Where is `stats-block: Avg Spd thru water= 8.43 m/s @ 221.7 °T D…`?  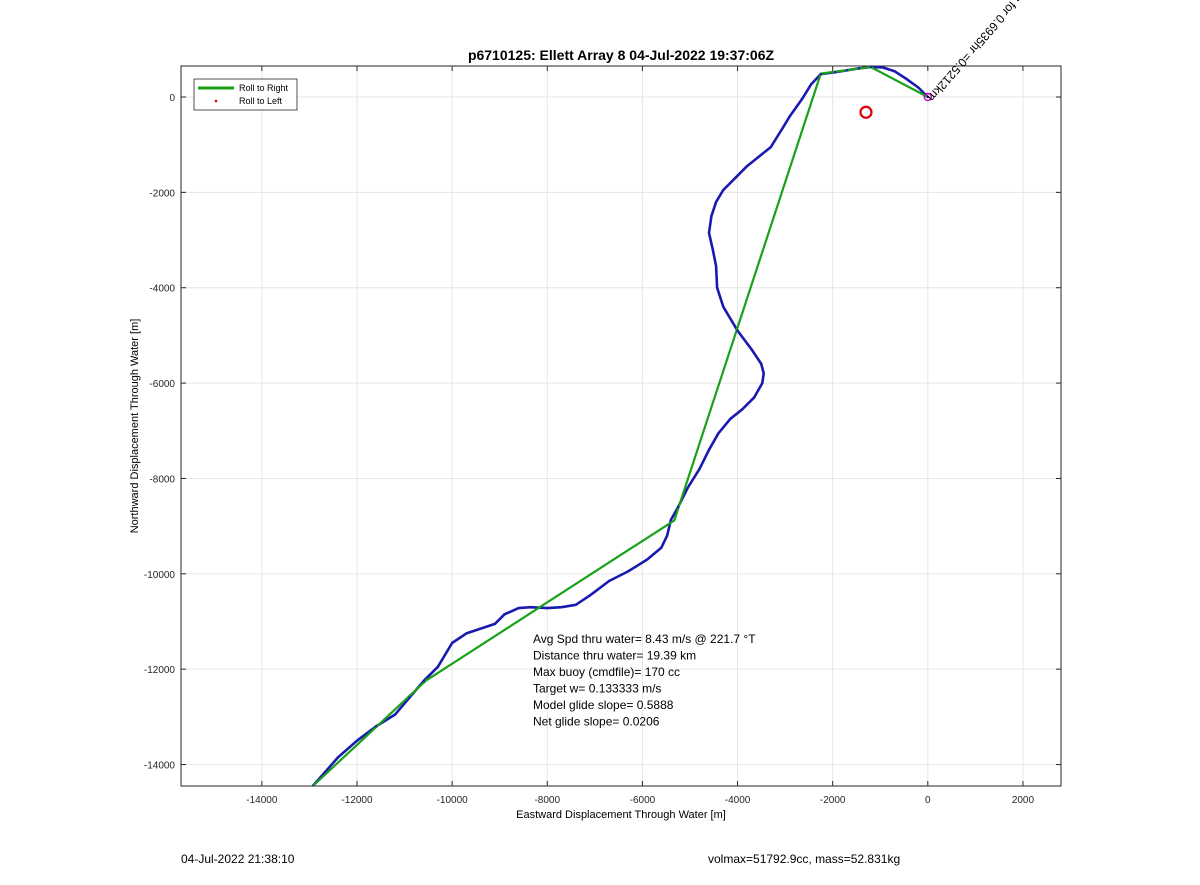
stats-block: Avg Spd thru water= 8.43 m/s @ 221.7 °T D… is located at coordinates (644, 680).